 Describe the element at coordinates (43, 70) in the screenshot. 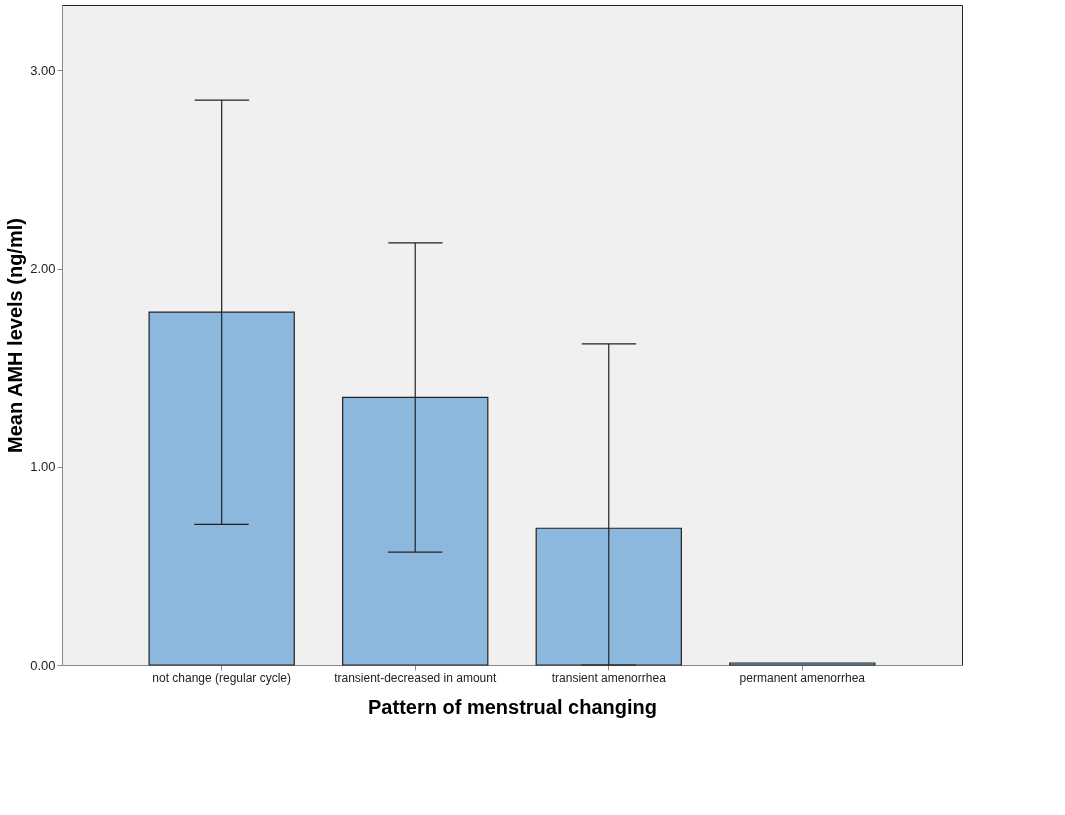

I see `y-tick-label: 3.00` at that location.